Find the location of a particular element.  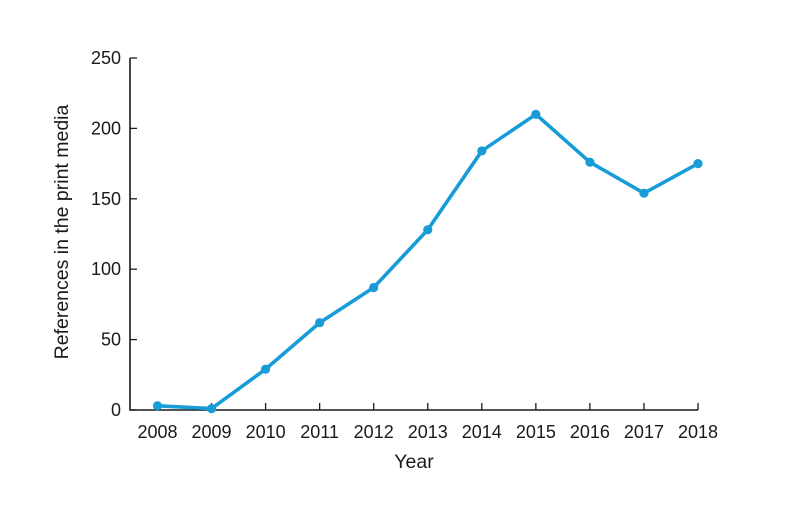

x-tick-label: 2012 is located at coordinates (374, 432).